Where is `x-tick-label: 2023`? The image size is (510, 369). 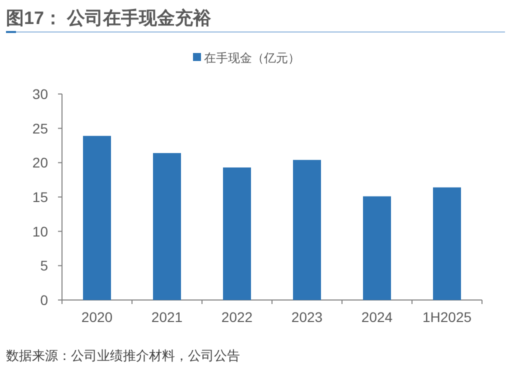
x-tick-label: 2023 is located at coordinates (307, 317).